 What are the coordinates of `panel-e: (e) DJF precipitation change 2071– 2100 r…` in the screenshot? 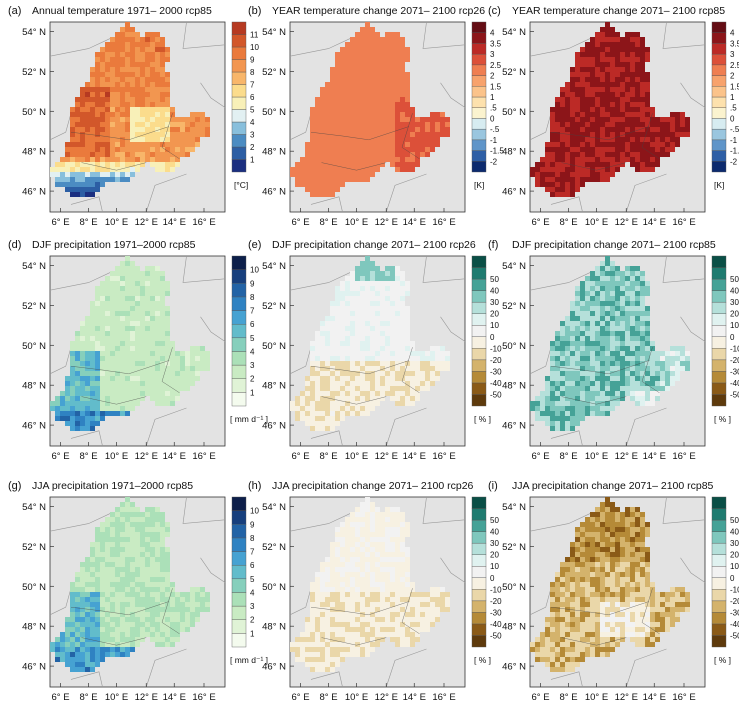 It's located at (375, 350).